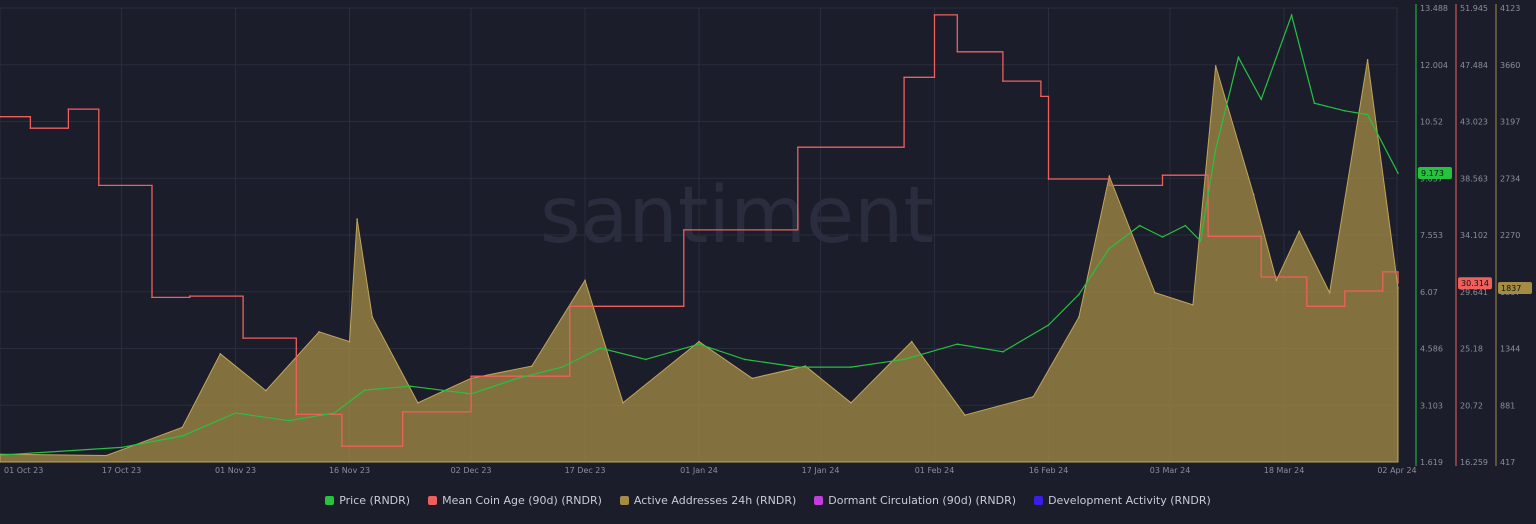 Image resolution: width=1536 pixels, height=524 pixels. What do you see at coordinates (1510, 65) in the screenshot?
I see `active-addresses-tick-label: 3660` at bounding box center [1510, 65].